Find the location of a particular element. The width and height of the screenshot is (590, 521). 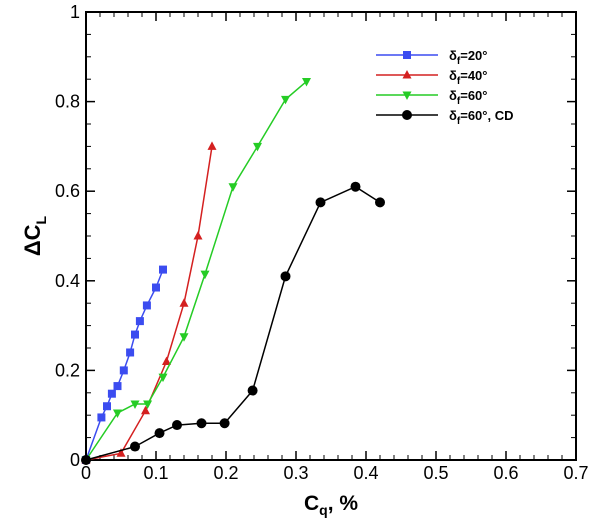

legend-label: δf=60°, CD is located at coordinates (481, 117).